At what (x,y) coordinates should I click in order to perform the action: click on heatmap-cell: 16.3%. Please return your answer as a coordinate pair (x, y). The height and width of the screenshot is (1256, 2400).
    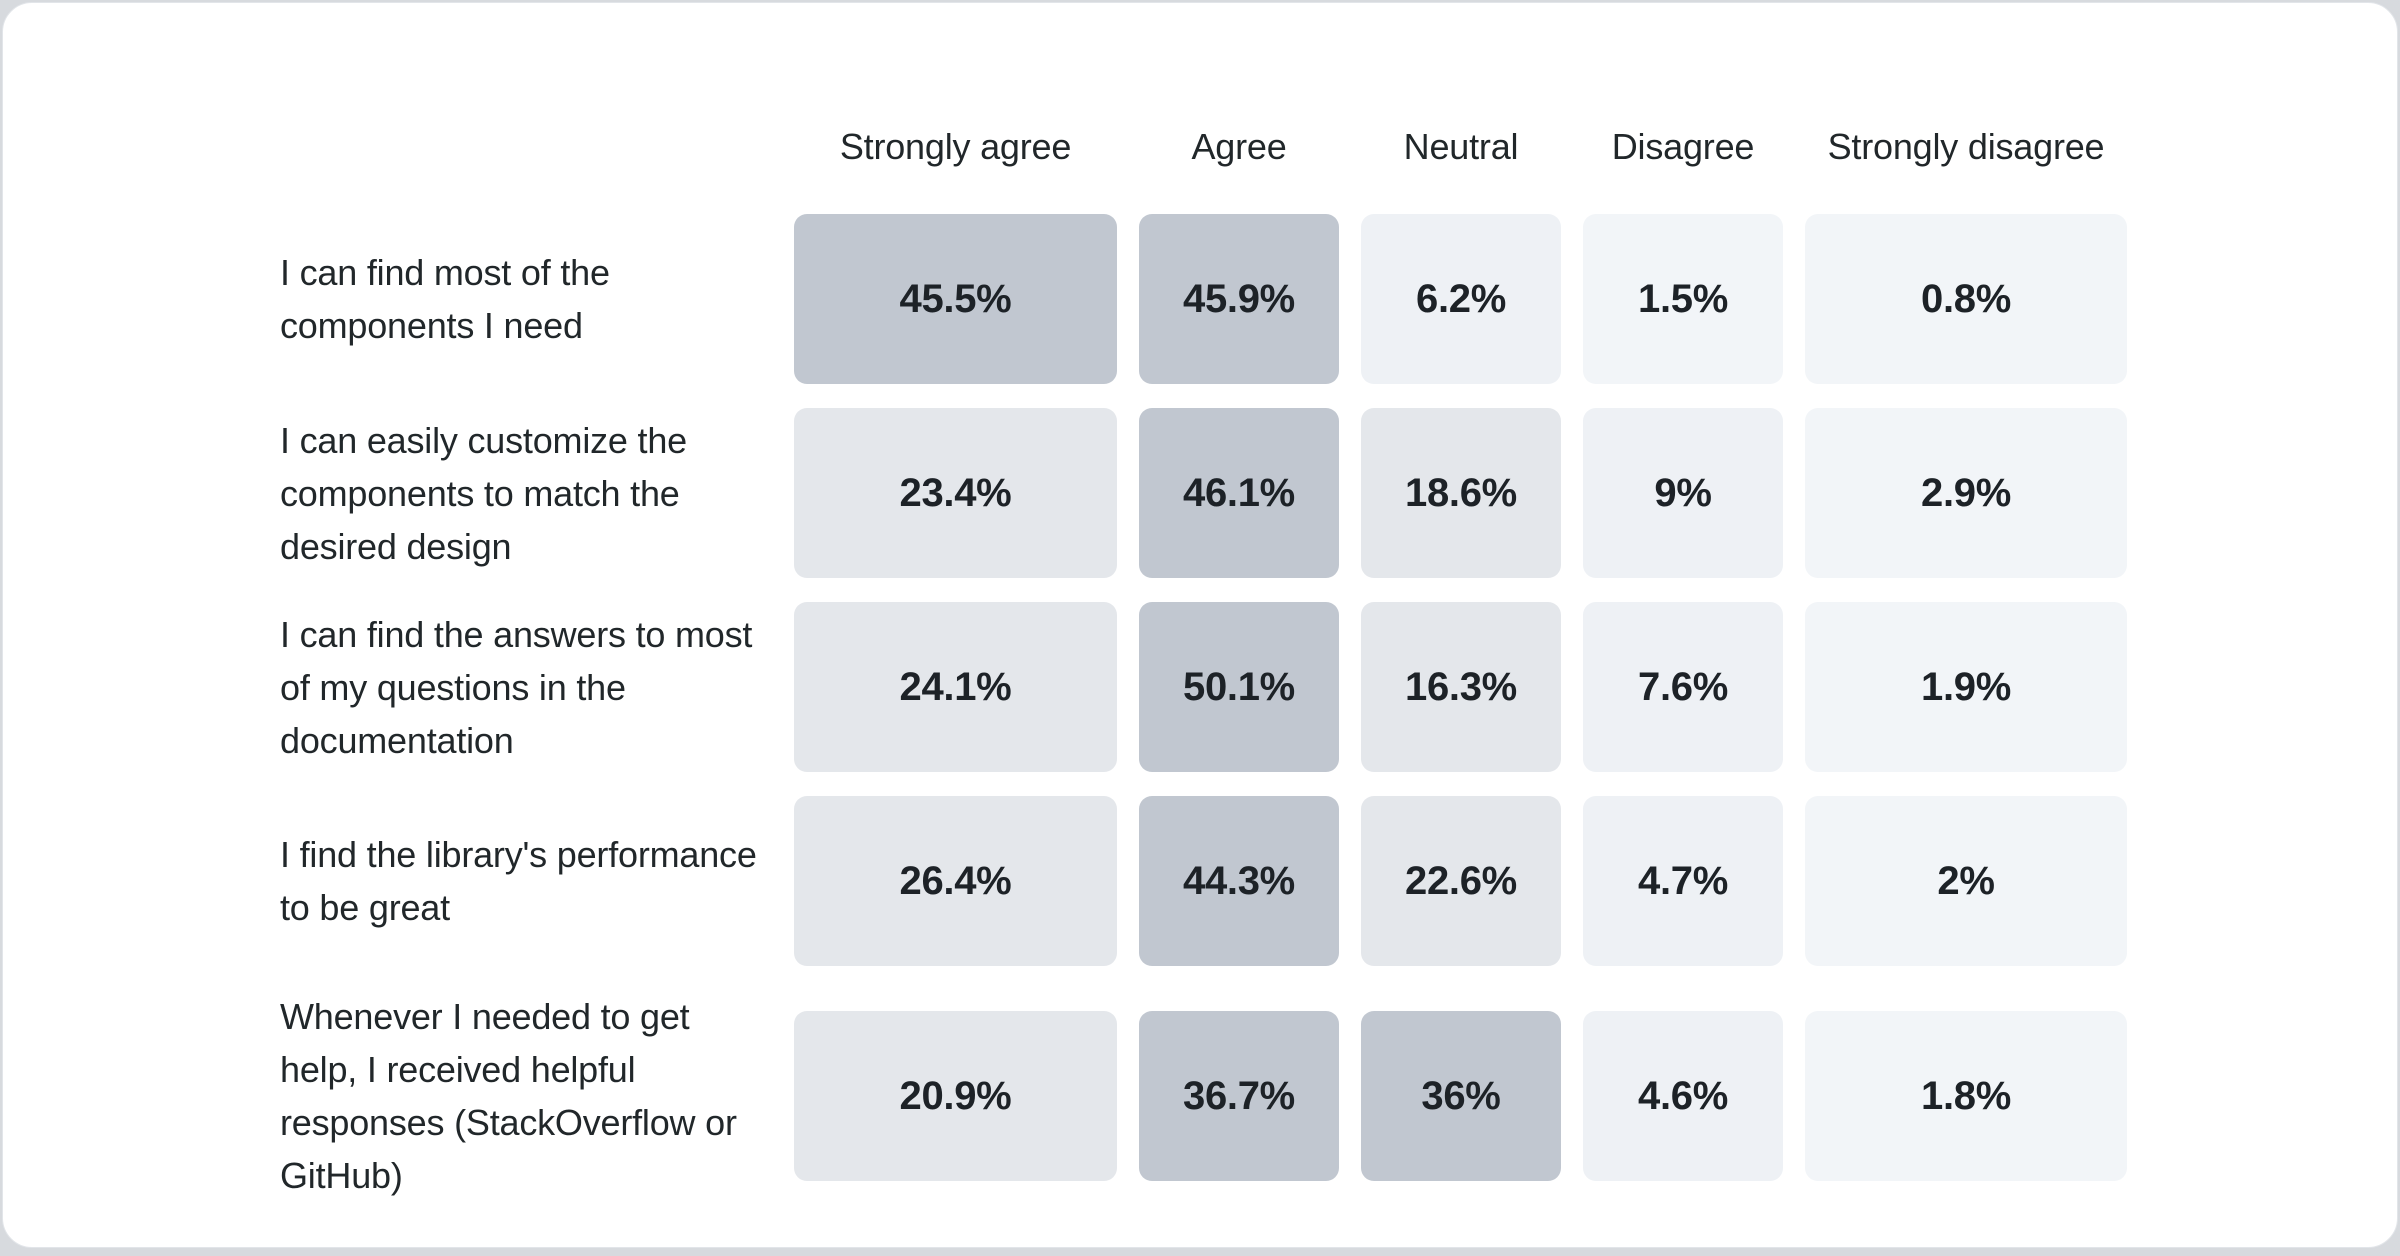
    Looking at the image, I should click on (1461, 687).